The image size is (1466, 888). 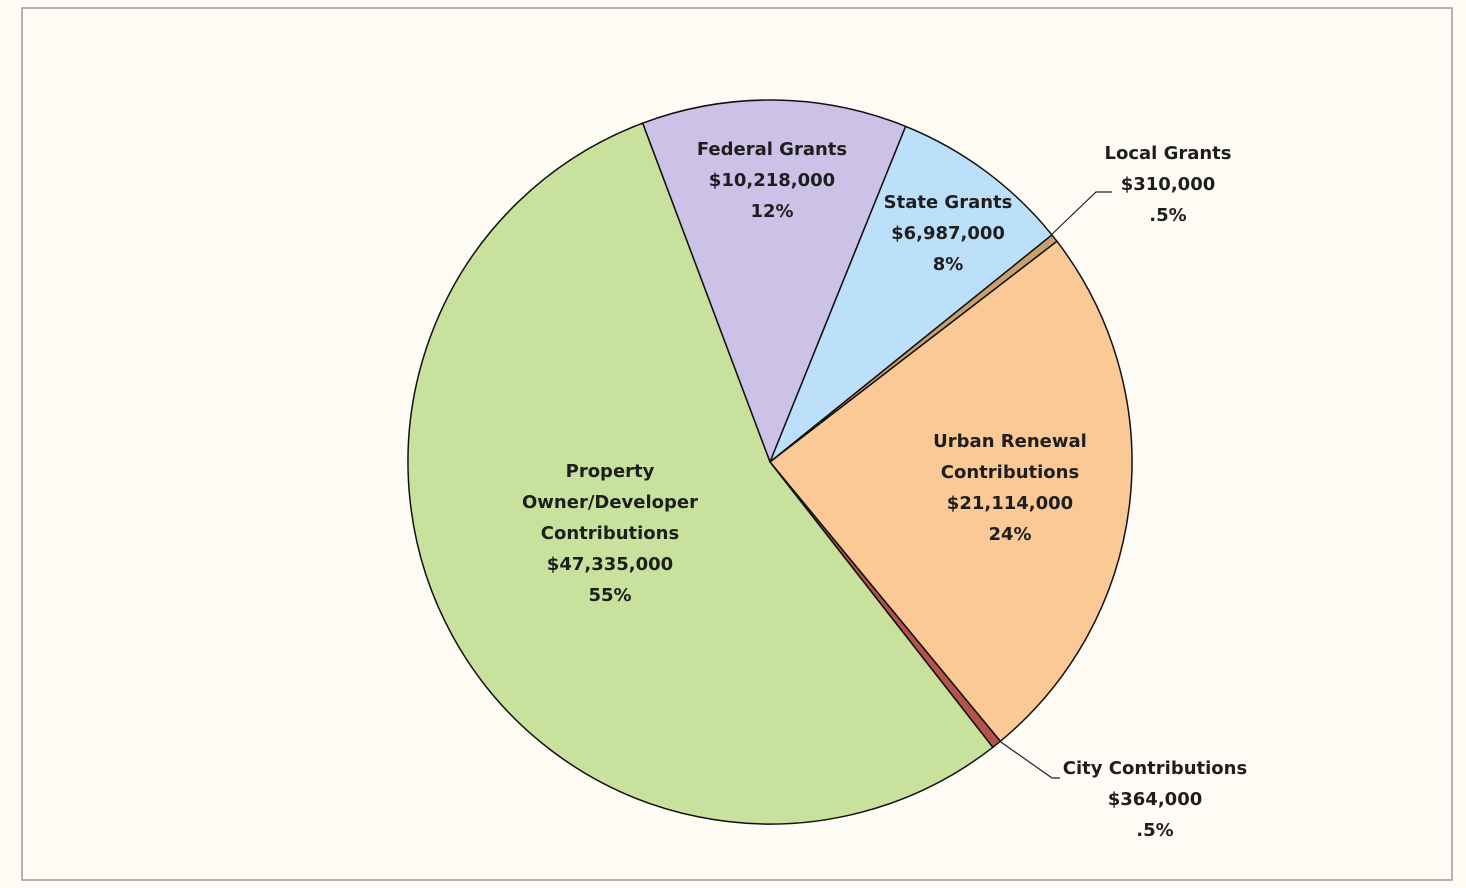 I want to click on value-label: $6,987,000, so click(x=948, y=233).